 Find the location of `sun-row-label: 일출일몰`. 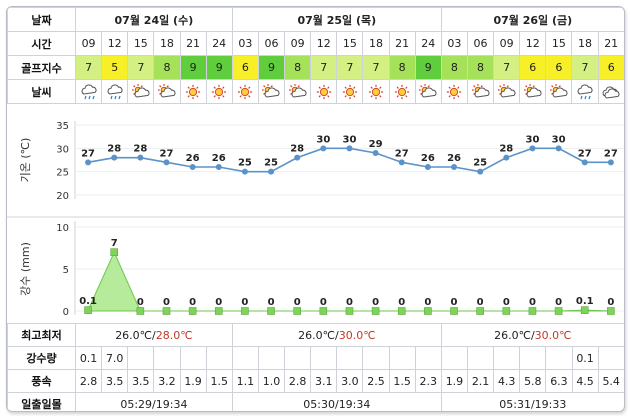

sun-row-label: 일출일몰 is located at coordinates (41, 401).